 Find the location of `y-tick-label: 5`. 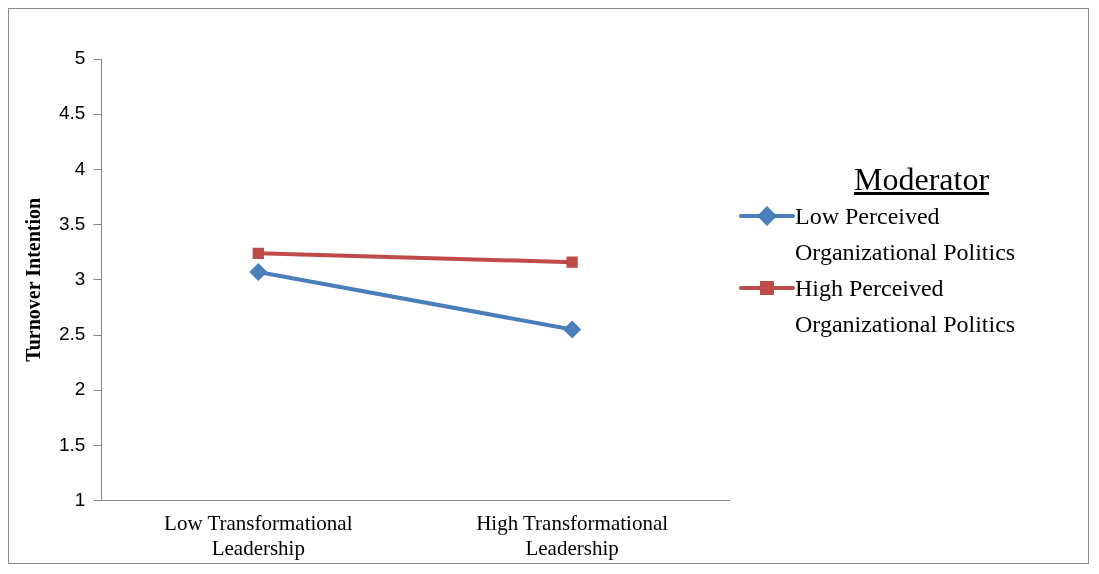

y-tick-label: 5 is located at coordinates (80, 58).